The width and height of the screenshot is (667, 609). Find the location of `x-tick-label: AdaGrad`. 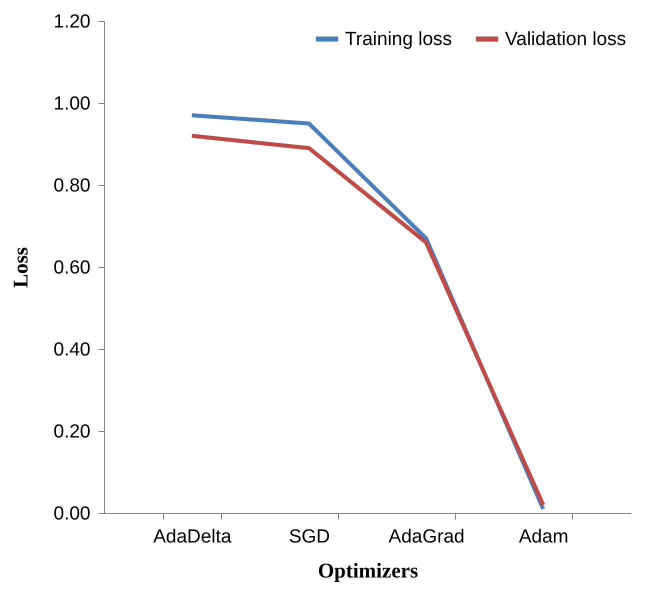

x-tick-label: AdaGrad is located at coordinates (426, 537).